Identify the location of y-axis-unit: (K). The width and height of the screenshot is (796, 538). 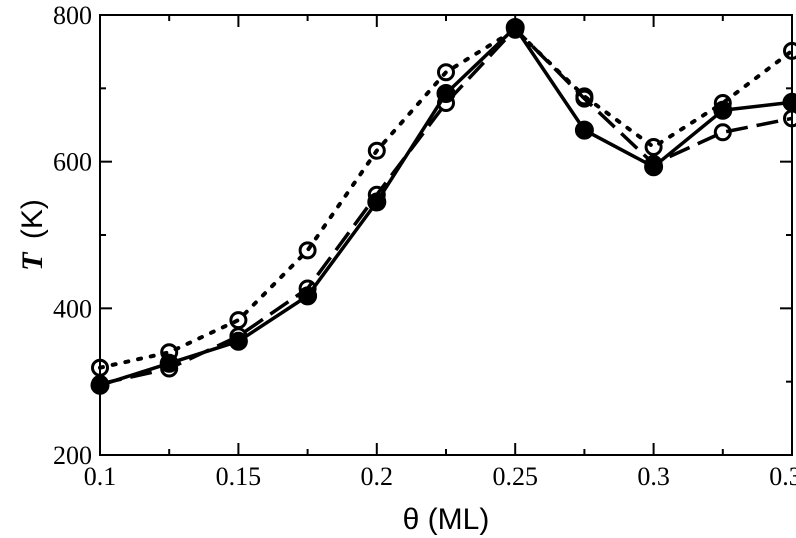
(32, 219).